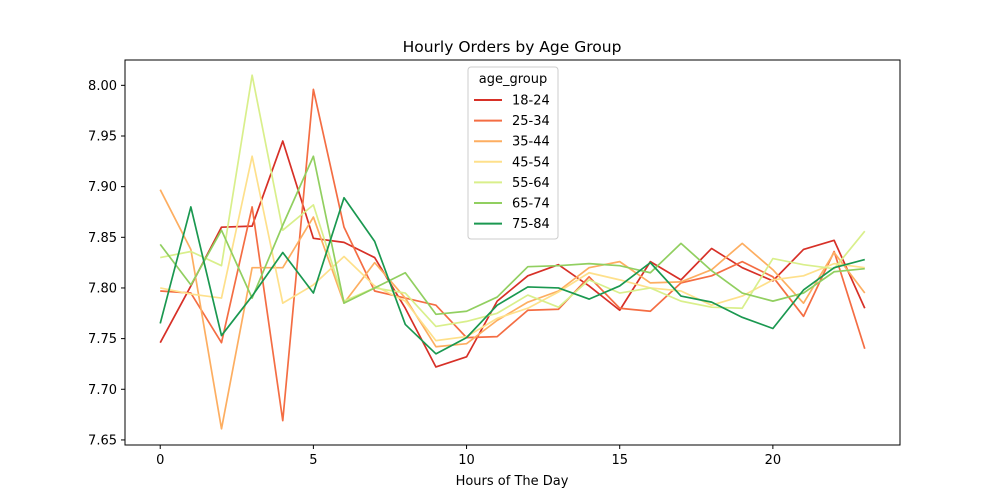 The height and width of the screenshot is (504, 1000). What do you see at coordinates (531, 162) in the screenshot?
I see `legend-label-45-54: 45-54` at bounding box center [531, 162].